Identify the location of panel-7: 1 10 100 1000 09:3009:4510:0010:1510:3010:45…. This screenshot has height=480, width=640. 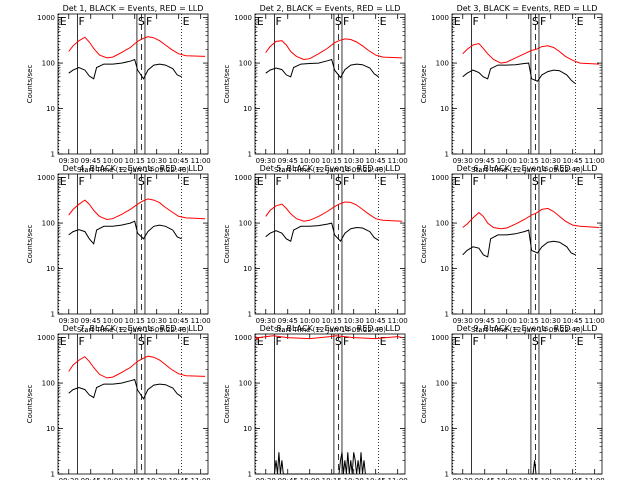
(118, 402).